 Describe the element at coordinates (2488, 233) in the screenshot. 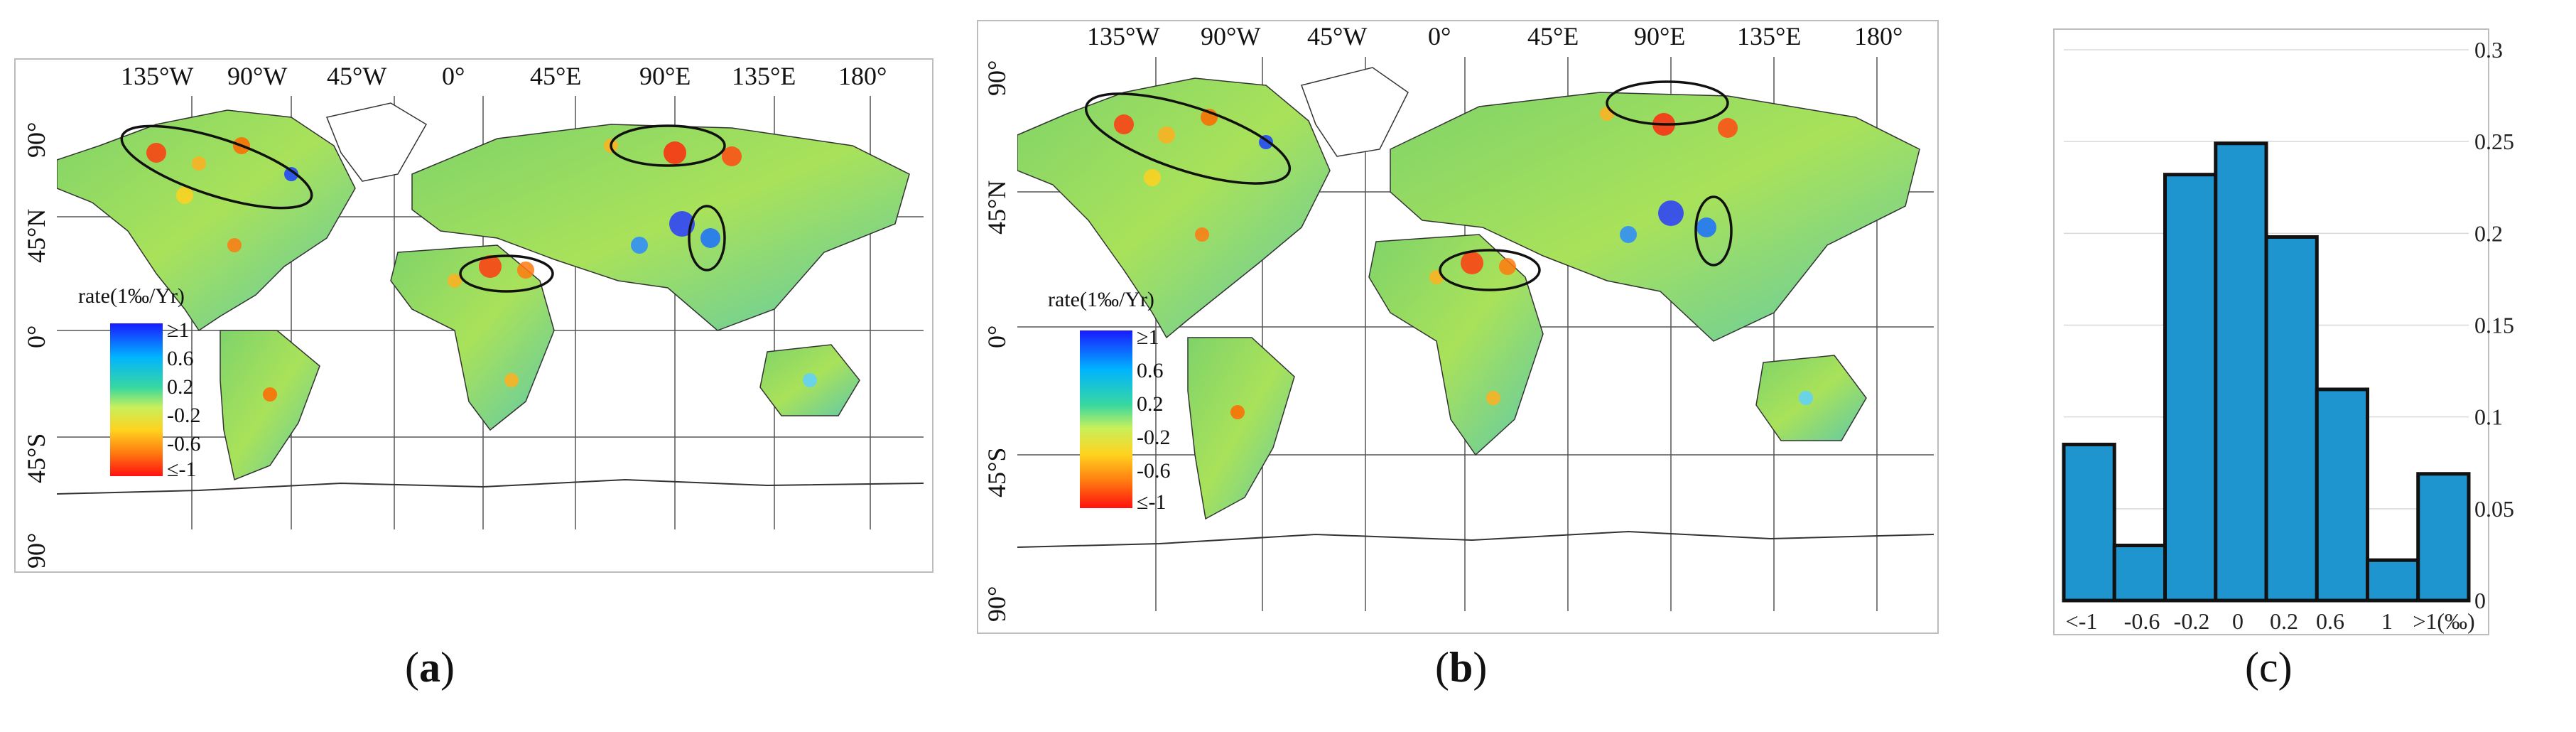

I see `y-tick-label: 0.2` at that location.